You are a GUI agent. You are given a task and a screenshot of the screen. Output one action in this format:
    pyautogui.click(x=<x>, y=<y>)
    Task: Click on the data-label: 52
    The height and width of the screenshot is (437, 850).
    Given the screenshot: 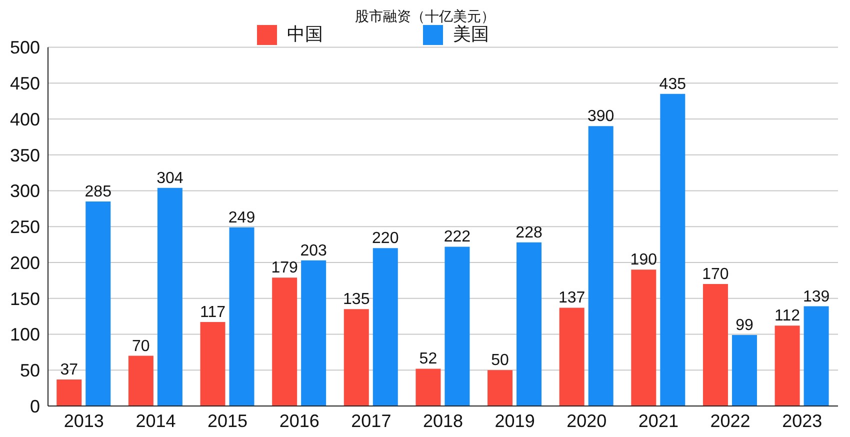 What is the action you would take?
    pyautogui.click(x=428, y=359)
    